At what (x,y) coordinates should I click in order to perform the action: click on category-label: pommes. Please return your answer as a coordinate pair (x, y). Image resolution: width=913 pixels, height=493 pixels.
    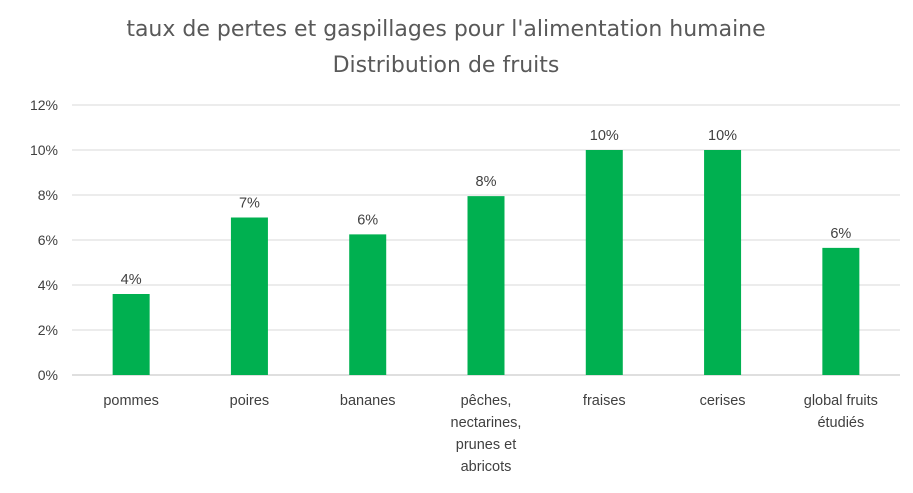
    Looking at the image, I should click on (131, 401).